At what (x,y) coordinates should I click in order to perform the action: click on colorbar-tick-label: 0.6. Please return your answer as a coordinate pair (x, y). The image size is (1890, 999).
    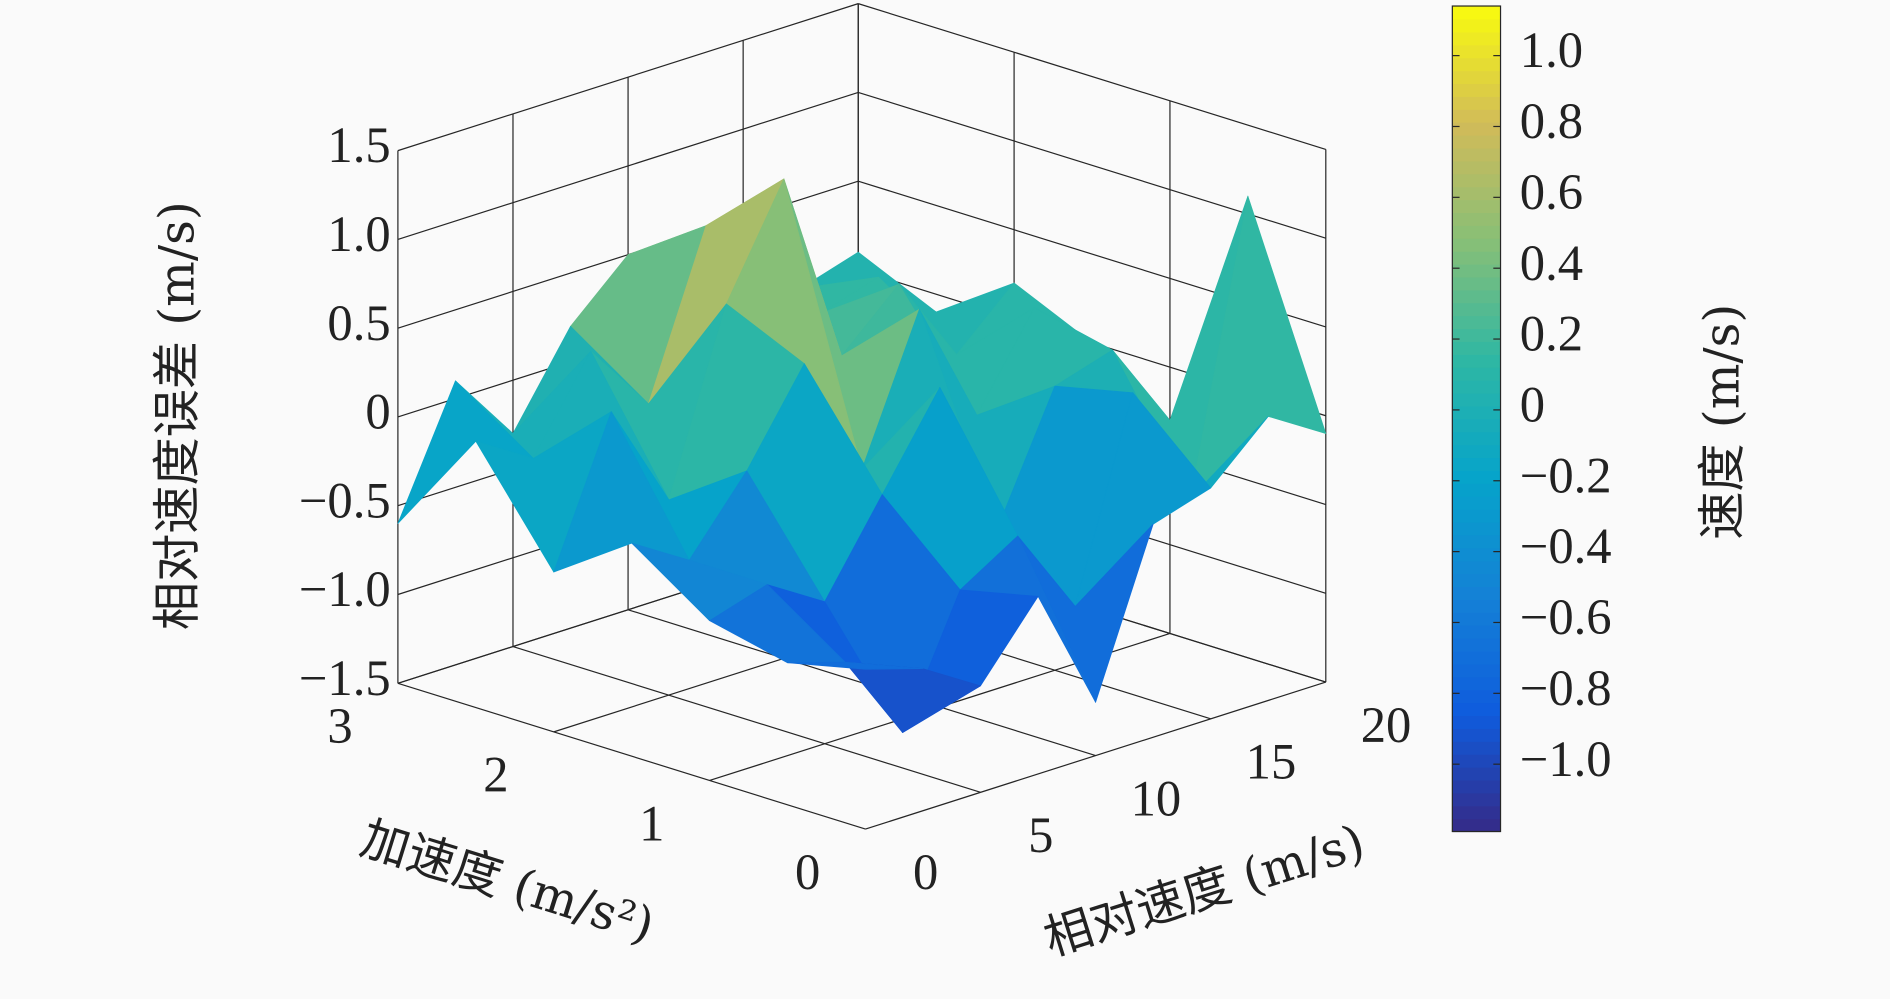
    Looking at the image, I should click on (1551, 192).